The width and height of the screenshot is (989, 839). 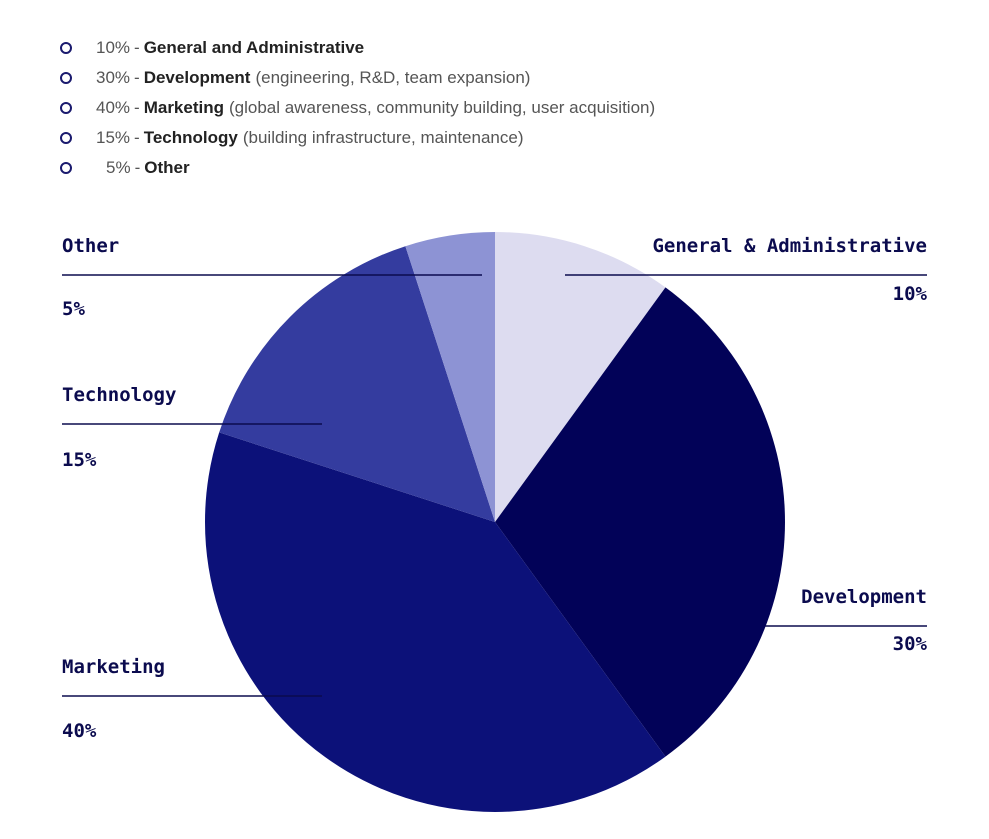 What do you see at coordinates (383, 137) in the screenshot?
I see `item-detail: (building infrastructure, maintenance)` at bounding box center [383, 137].